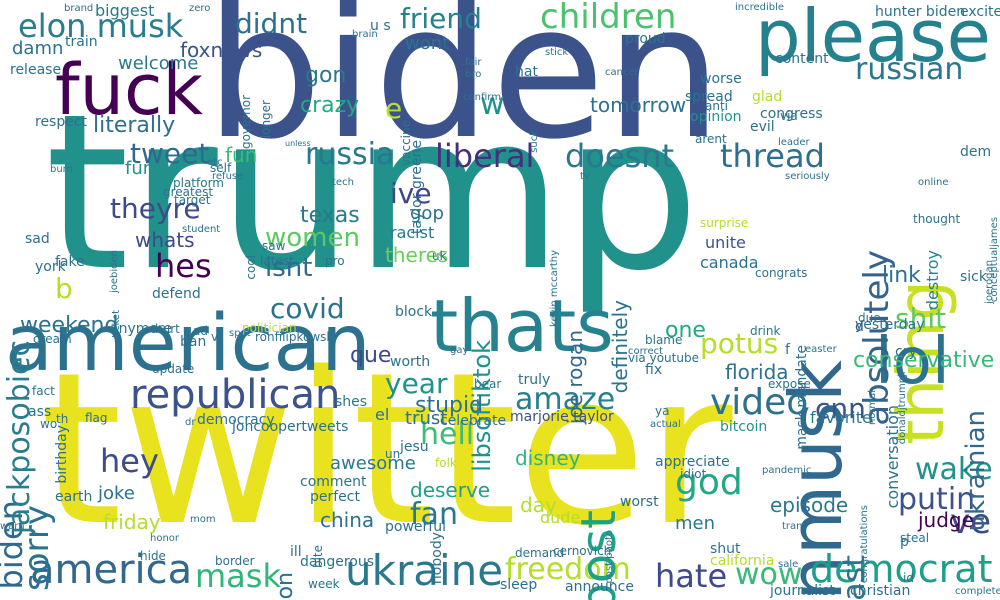  I want to click on cloud-word: congress, so click(791, 114).